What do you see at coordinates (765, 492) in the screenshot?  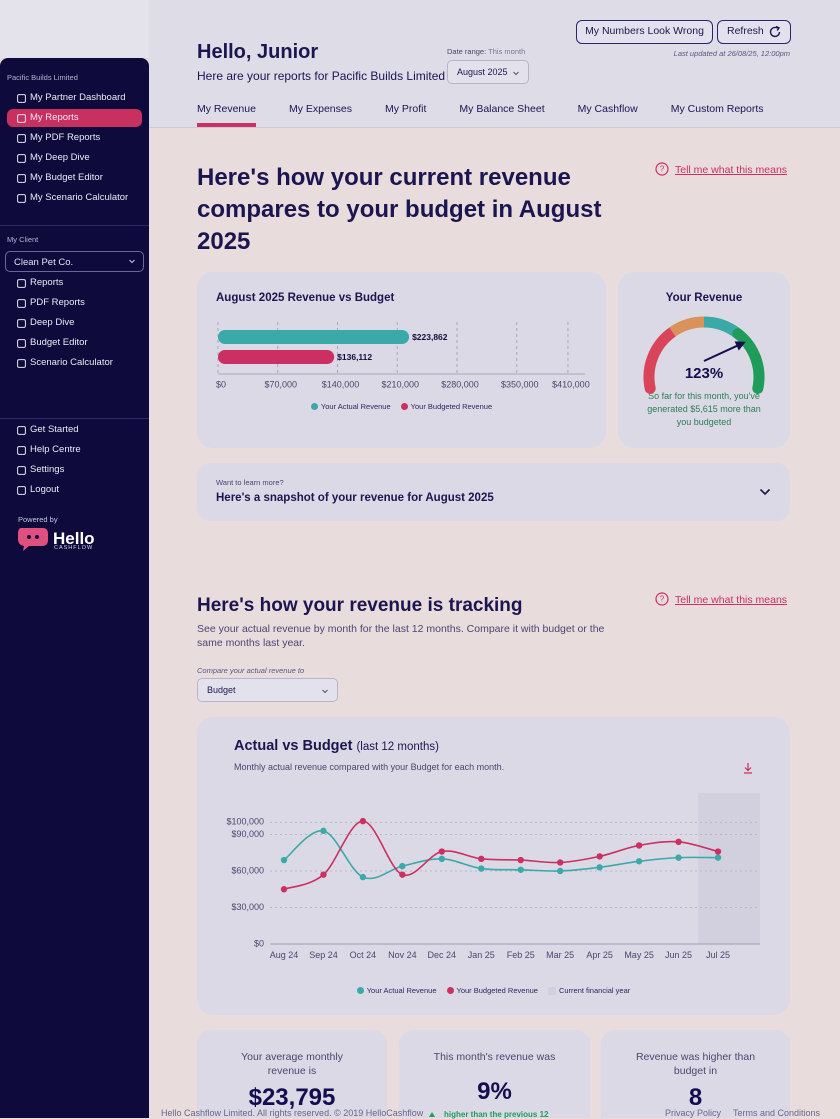 I see `accordion-chevron` at bounding box center [765, 492].